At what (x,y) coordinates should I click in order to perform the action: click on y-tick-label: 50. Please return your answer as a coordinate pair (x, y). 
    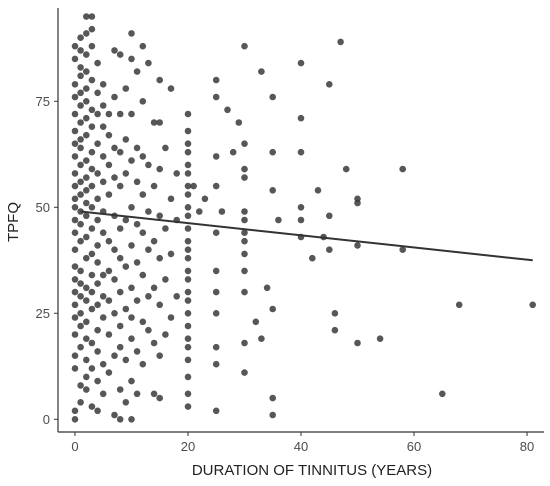
    Looking at the image, I should click on (43, 207).